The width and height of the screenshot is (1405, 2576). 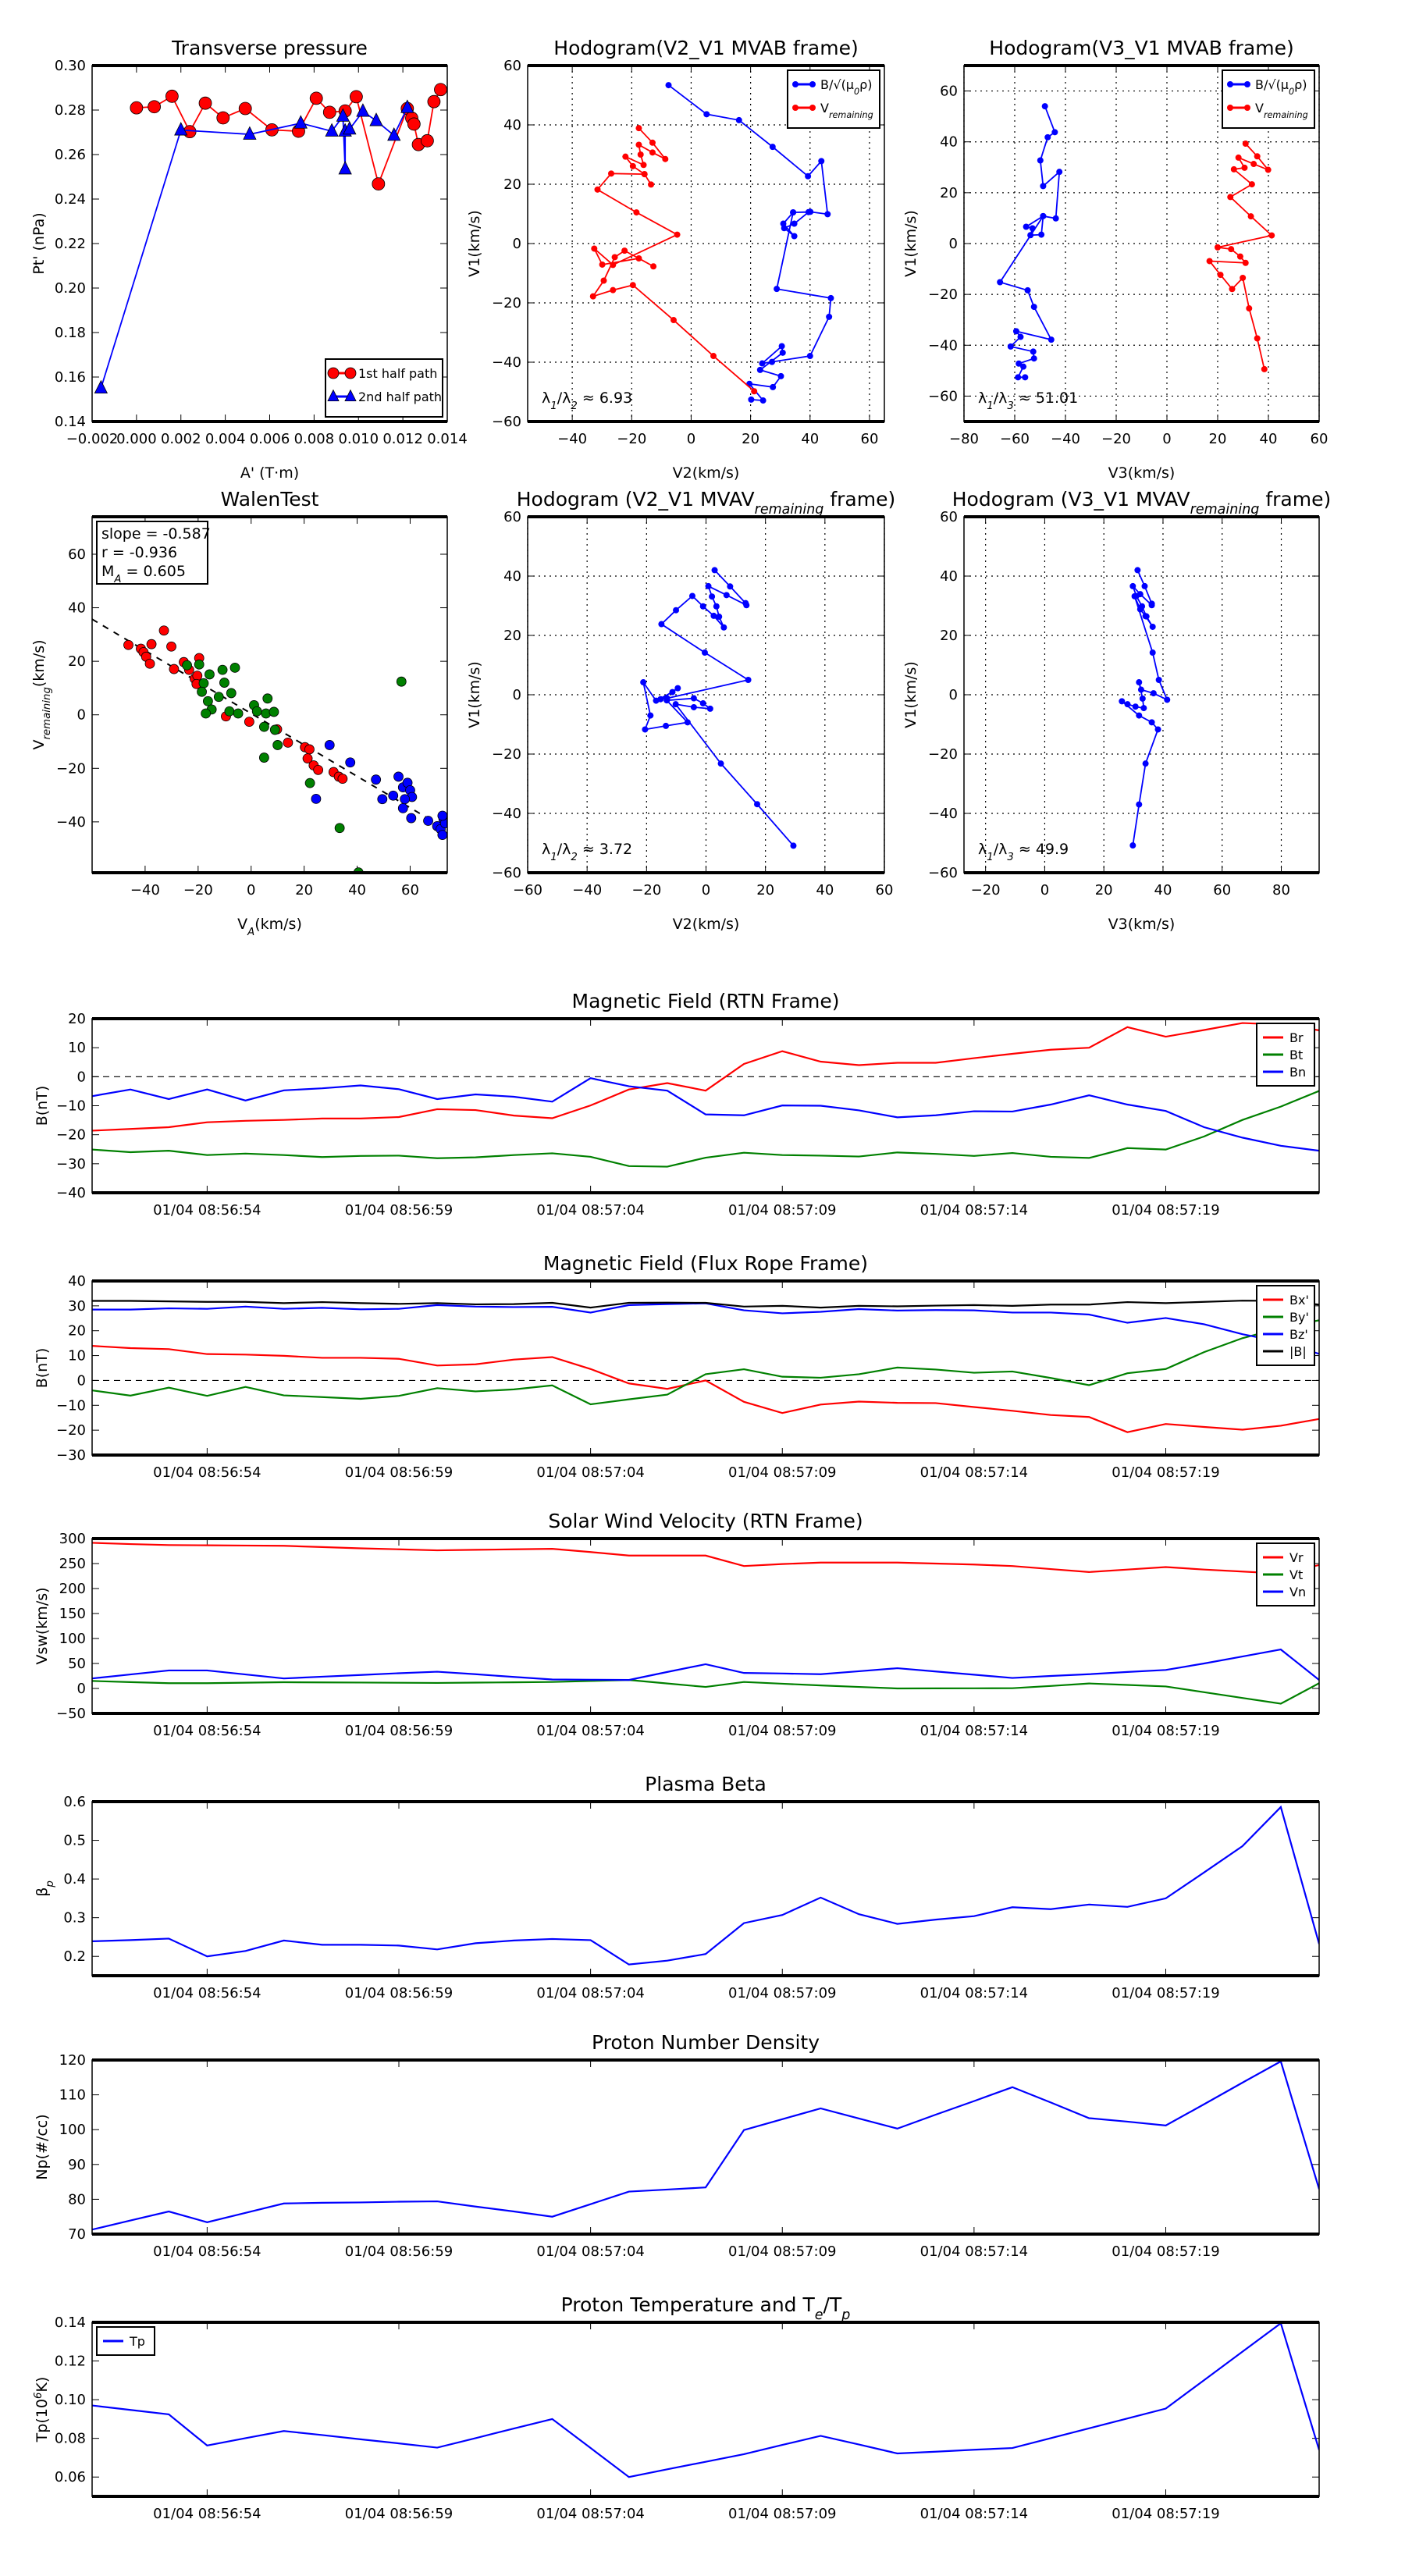 I want to click on chart-title: Plasma Beta, so click(x=706, y=1784).